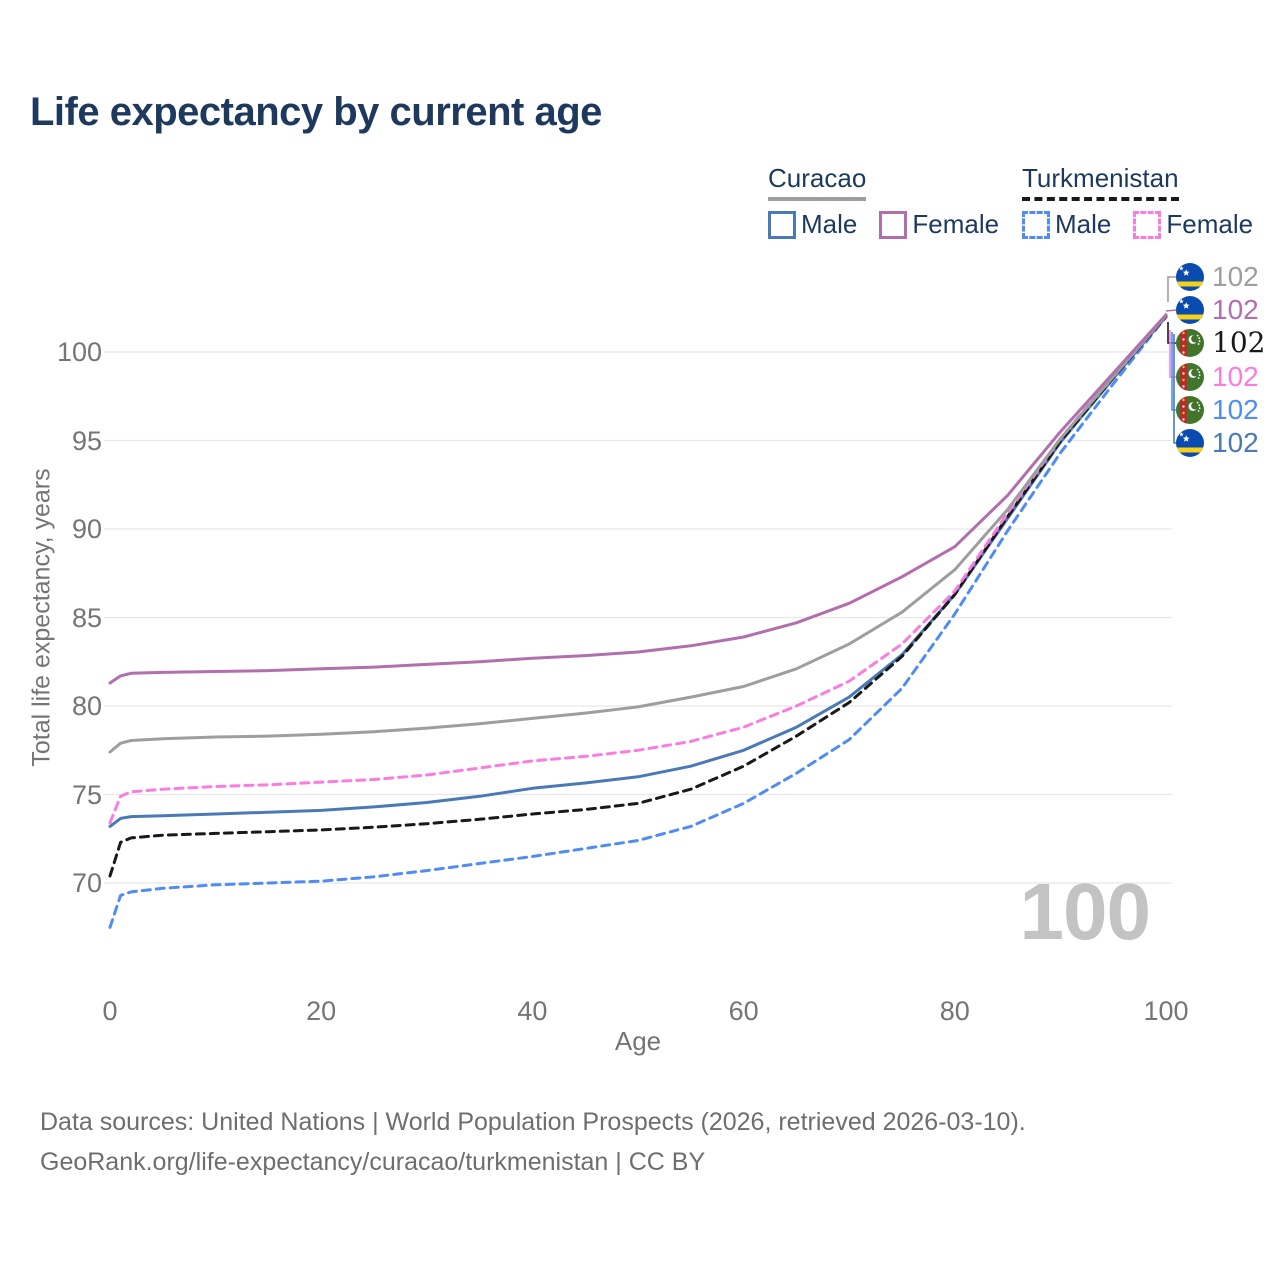 This screenshot has height=1280, width=1280. I want to click on curacao-female-swatch-icon, so click(893, 224).